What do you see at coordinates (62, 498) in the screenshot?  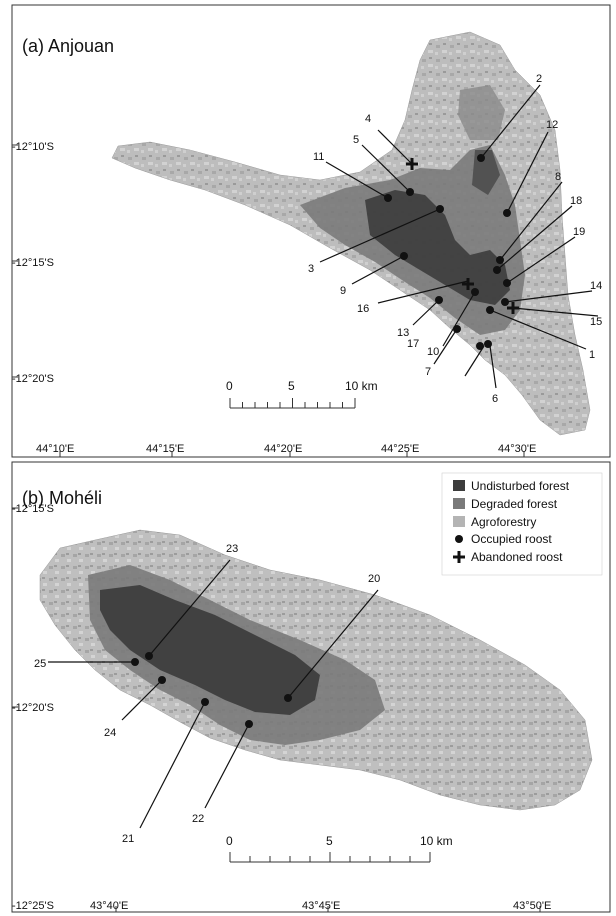 I see `panel-b-title: (b) Mohéli` at bounding box center [62, 498].